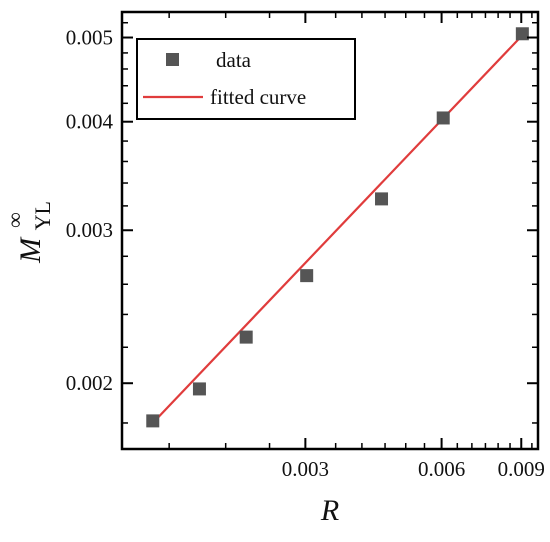 Image resolution: width=550 pixels, height=542 pixels. What do you see at coordinates (90, 122) in the screenshot?
I see `y-tick-label: 0.004` at bounding box center [90, 122].